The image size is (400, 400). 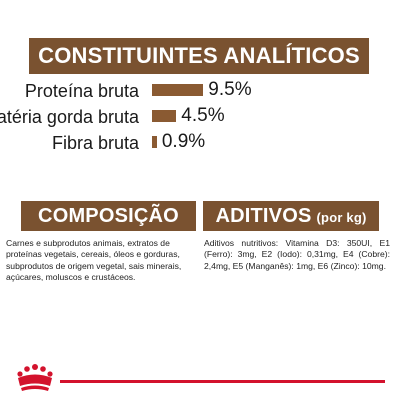 I want to click on analytics-bar-protein, so click(x=178, y=90).